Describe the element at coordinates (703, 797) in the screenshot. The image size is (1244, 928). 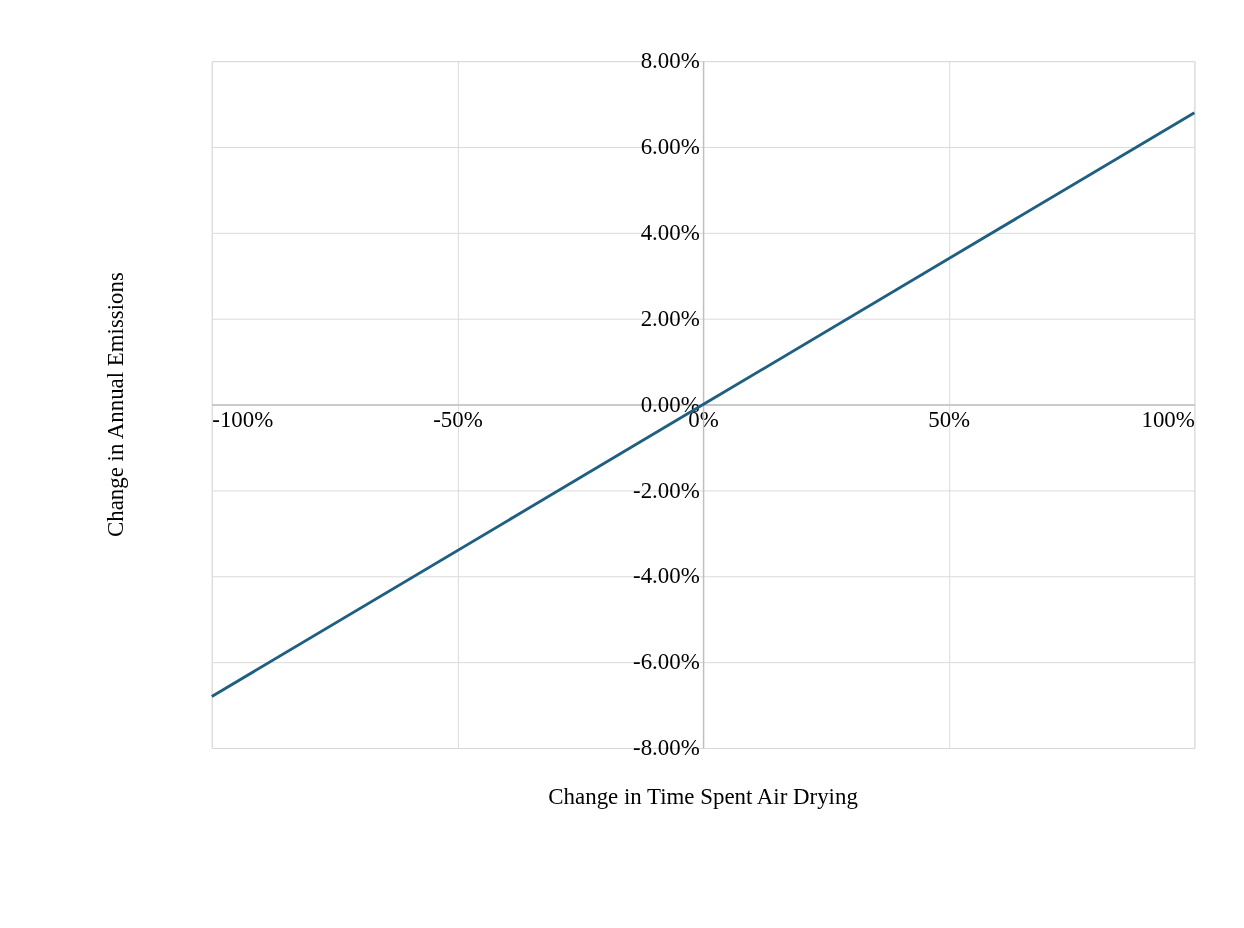
I see `x-axis-title: Change in Time Spent Air Drying` at that location.